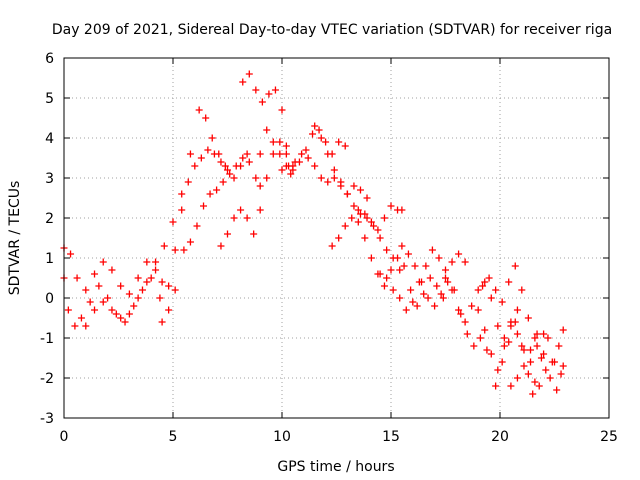 This screenshot has width=640, height=480. I want to click on y-tick-label: -2, so click(47, 379).